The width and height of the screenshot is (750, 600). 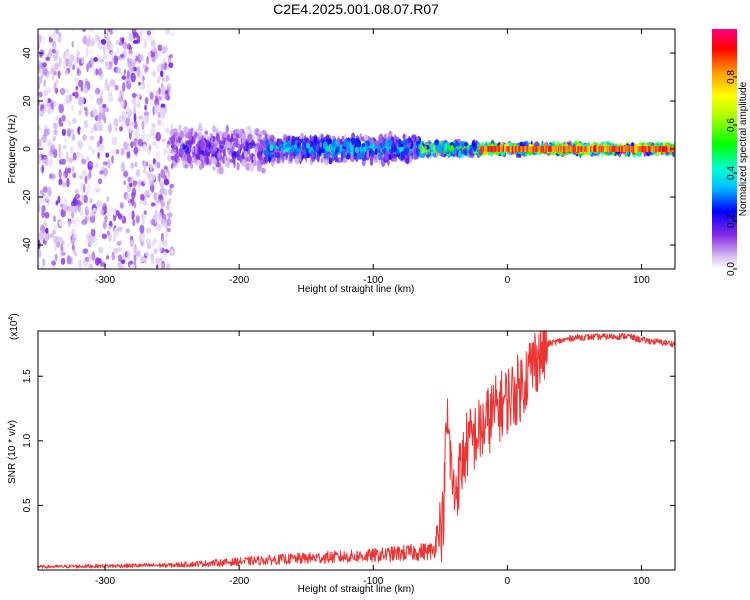 What do you see at coordinates (641, 581) in the screenshot?
I see `x-tick-label: 100` at bounding box center [641, 581].